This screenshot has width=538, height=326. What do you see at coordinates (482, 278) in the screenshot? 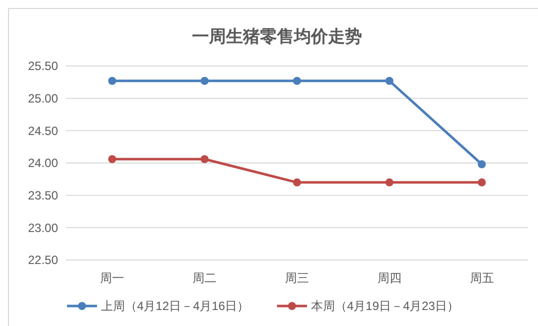
I see `x-tick-label: 周五` at bounding box center [482, 278].